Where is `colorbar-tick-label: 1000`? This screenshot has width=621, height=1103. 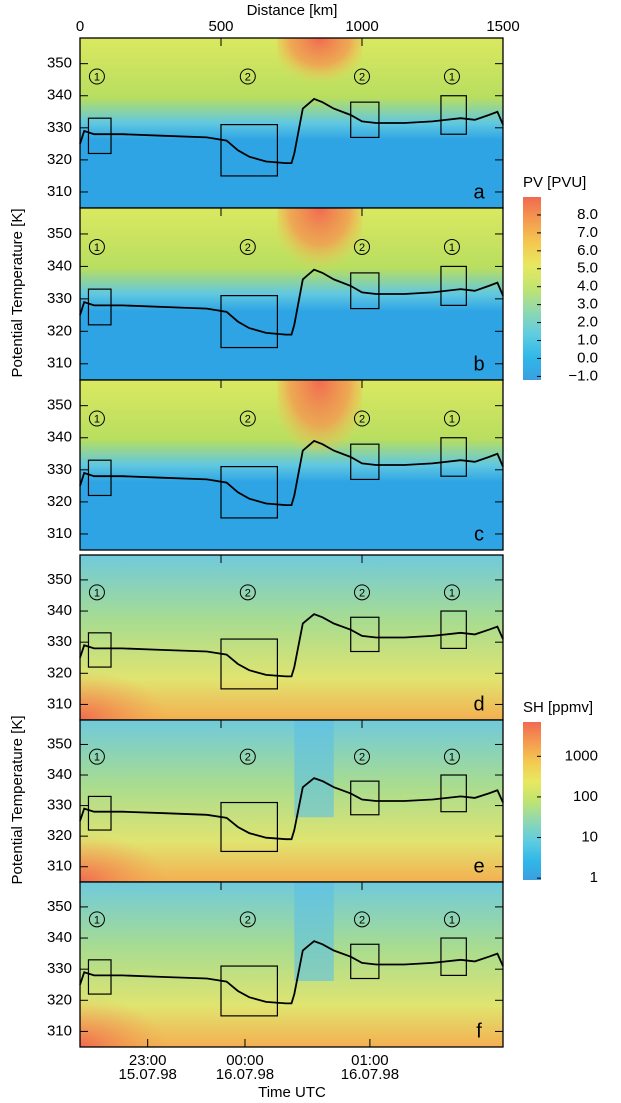 colorbar-tick-label: 1000 is located at coordinates (581, 755).